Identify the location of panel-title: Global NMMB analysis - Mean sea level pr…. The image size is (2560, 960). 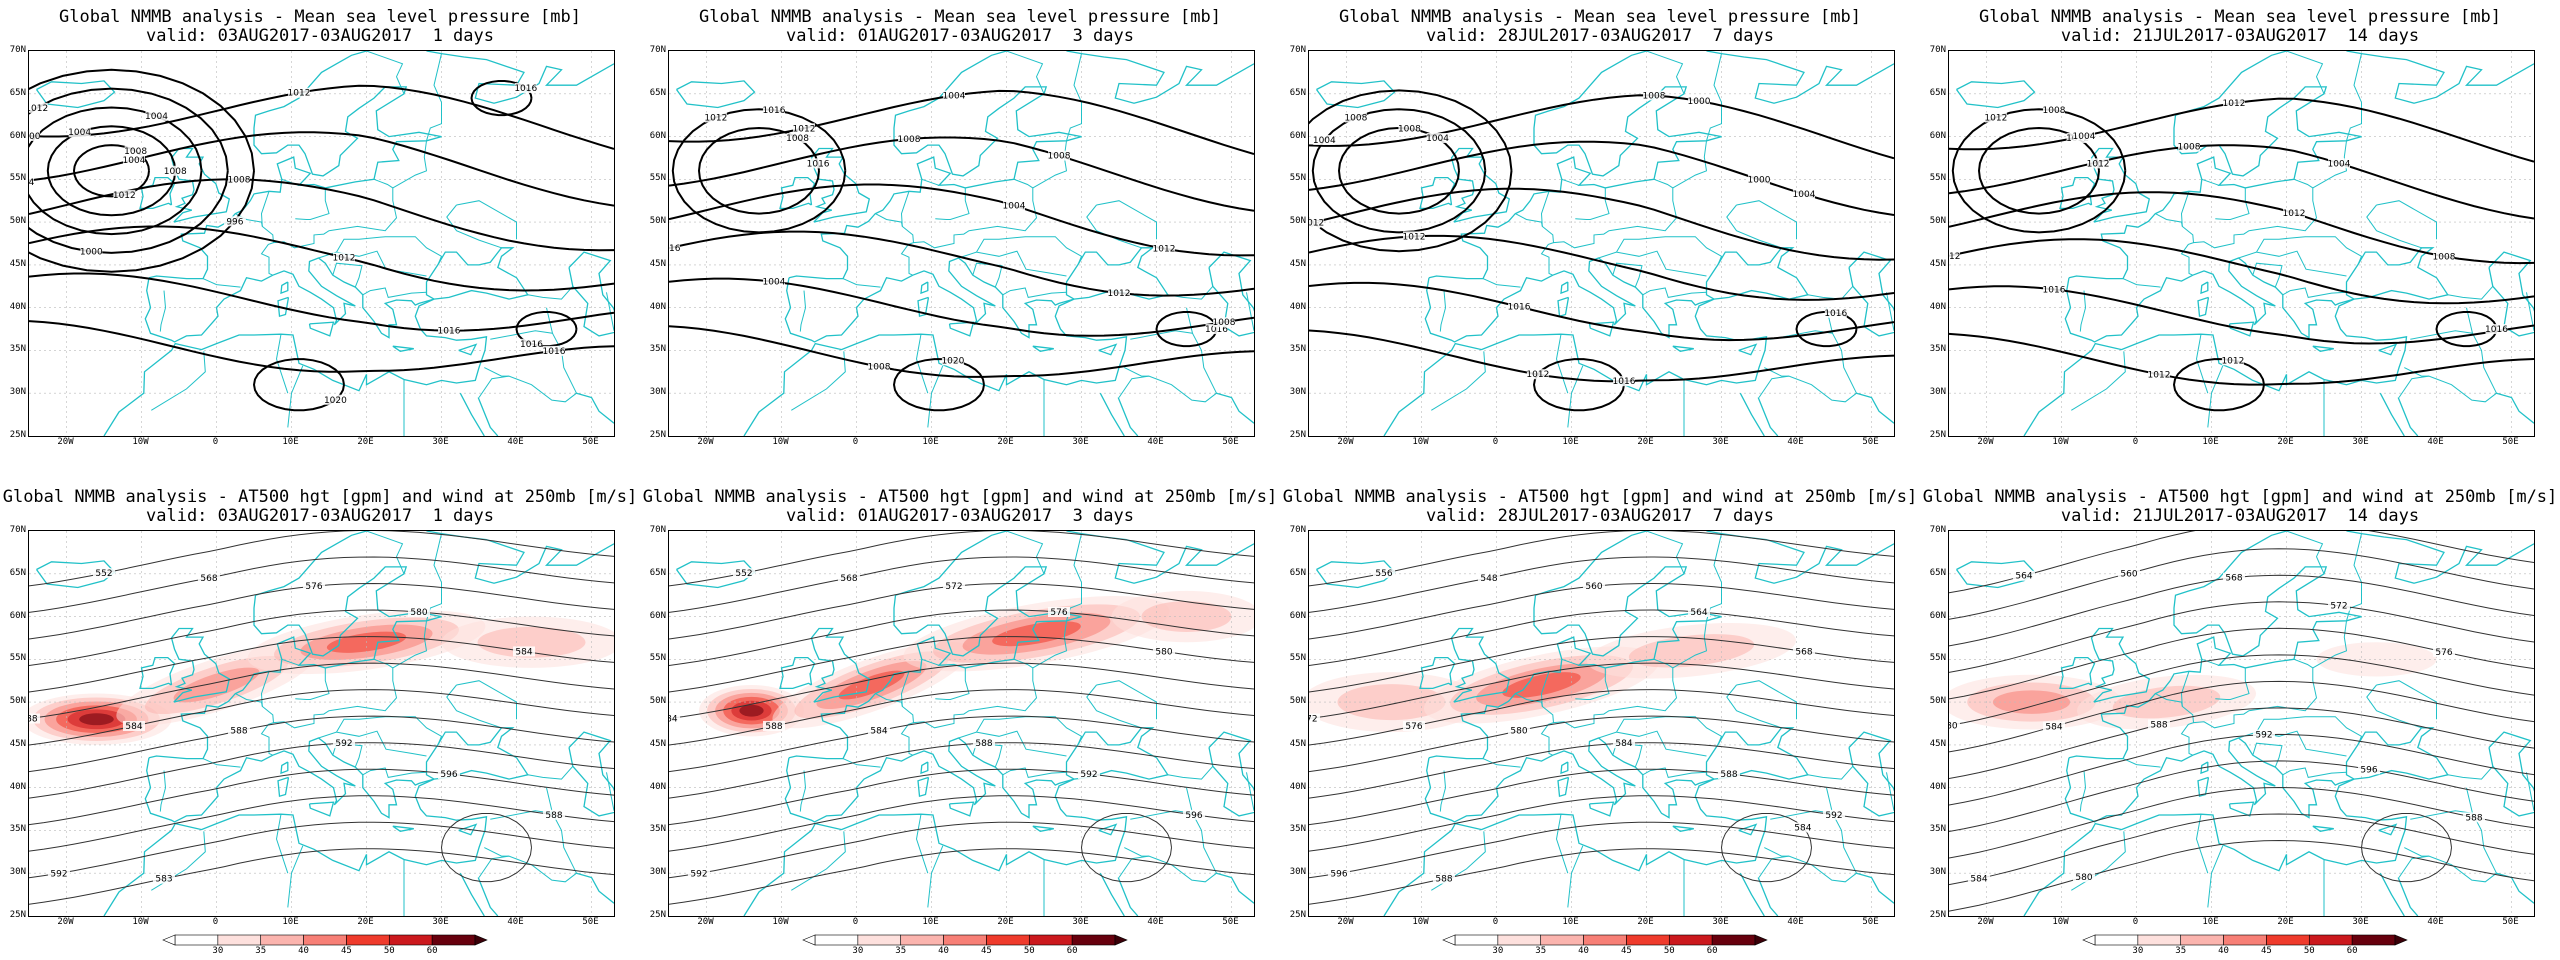
(960, 27).